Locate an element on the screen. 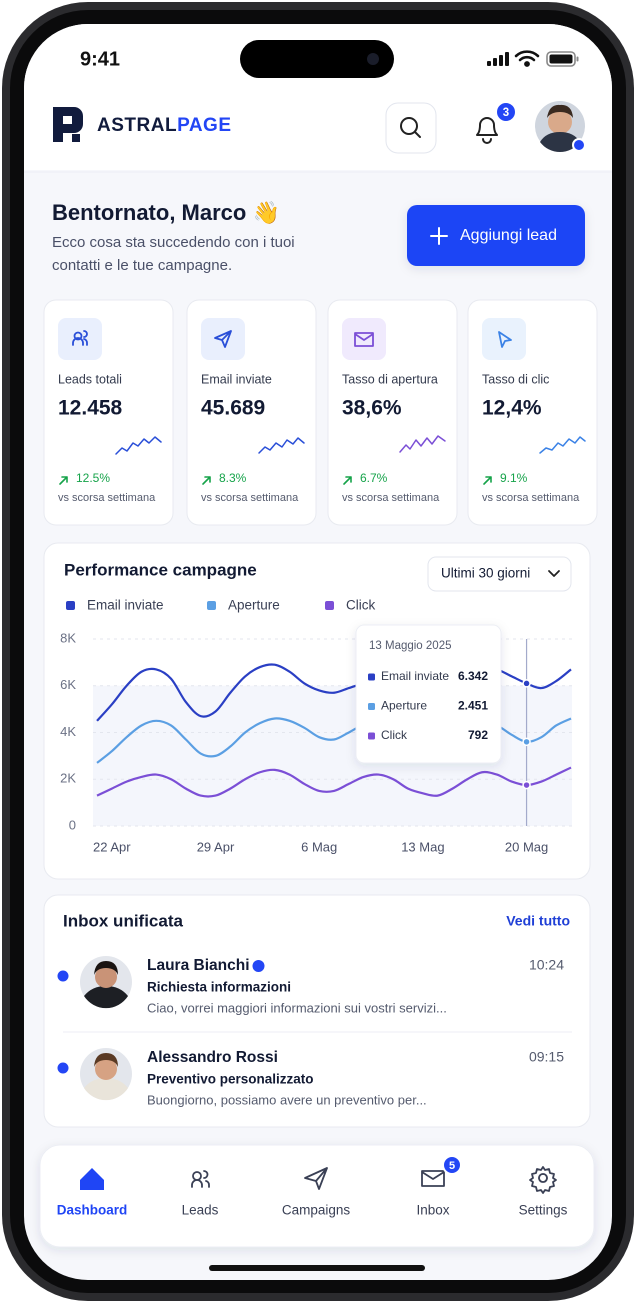 The height and width of the screenshot is (1303, 636). hover-dot is located at coordinates (526, 742).